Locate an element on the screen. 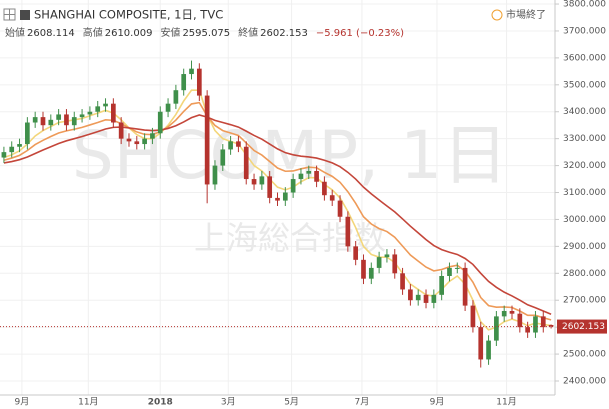 Image resolution: width=609 pixels, height=409 pixels. symbol-icon is located at coordinates (25, 15).